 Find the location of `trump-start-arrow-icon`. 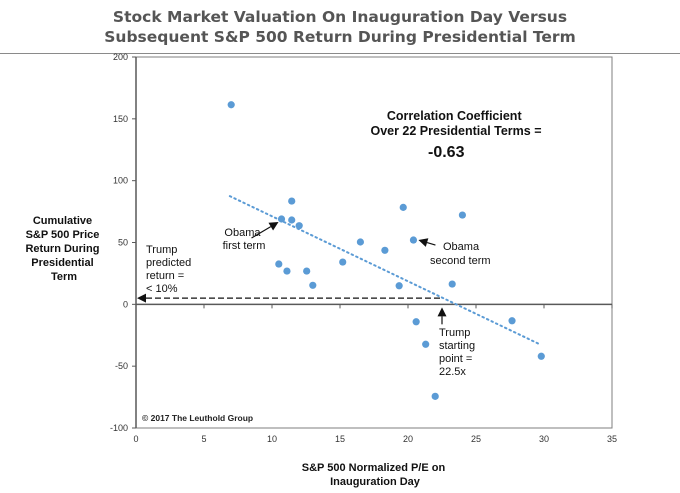

trump-start-arrow-icon is located at coordinates (442, 316).